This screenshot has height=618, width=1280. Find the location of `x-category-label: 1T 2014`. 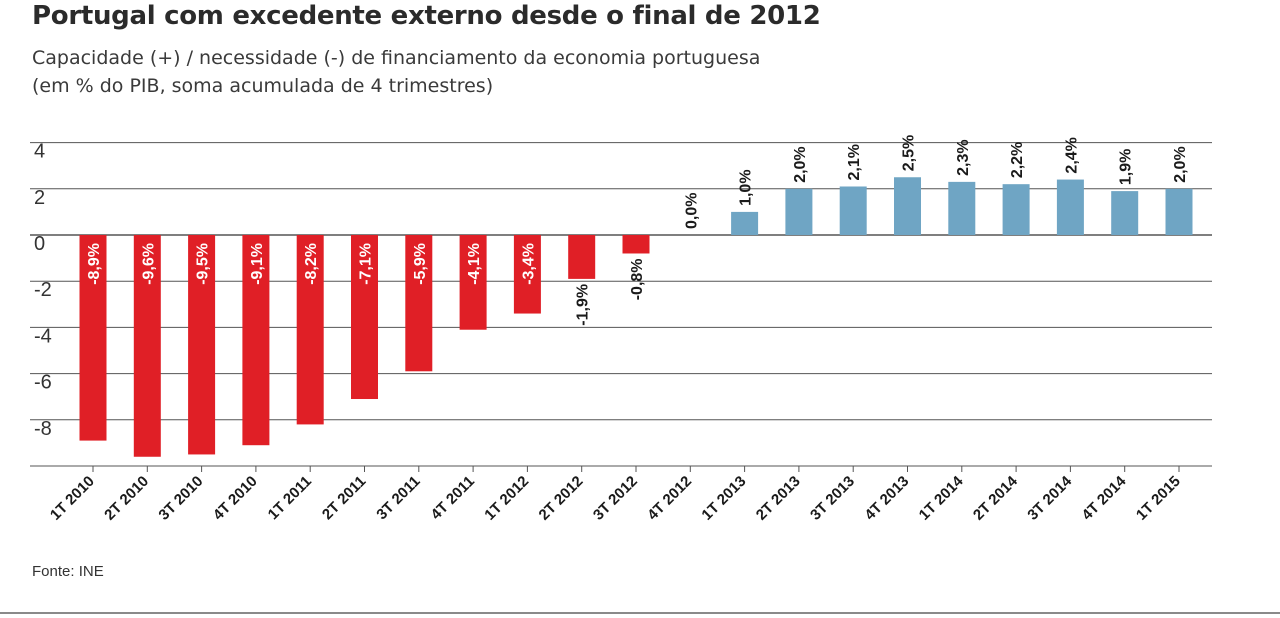

x-category-label: 1T 2014 is located at coordinates (941, 497).